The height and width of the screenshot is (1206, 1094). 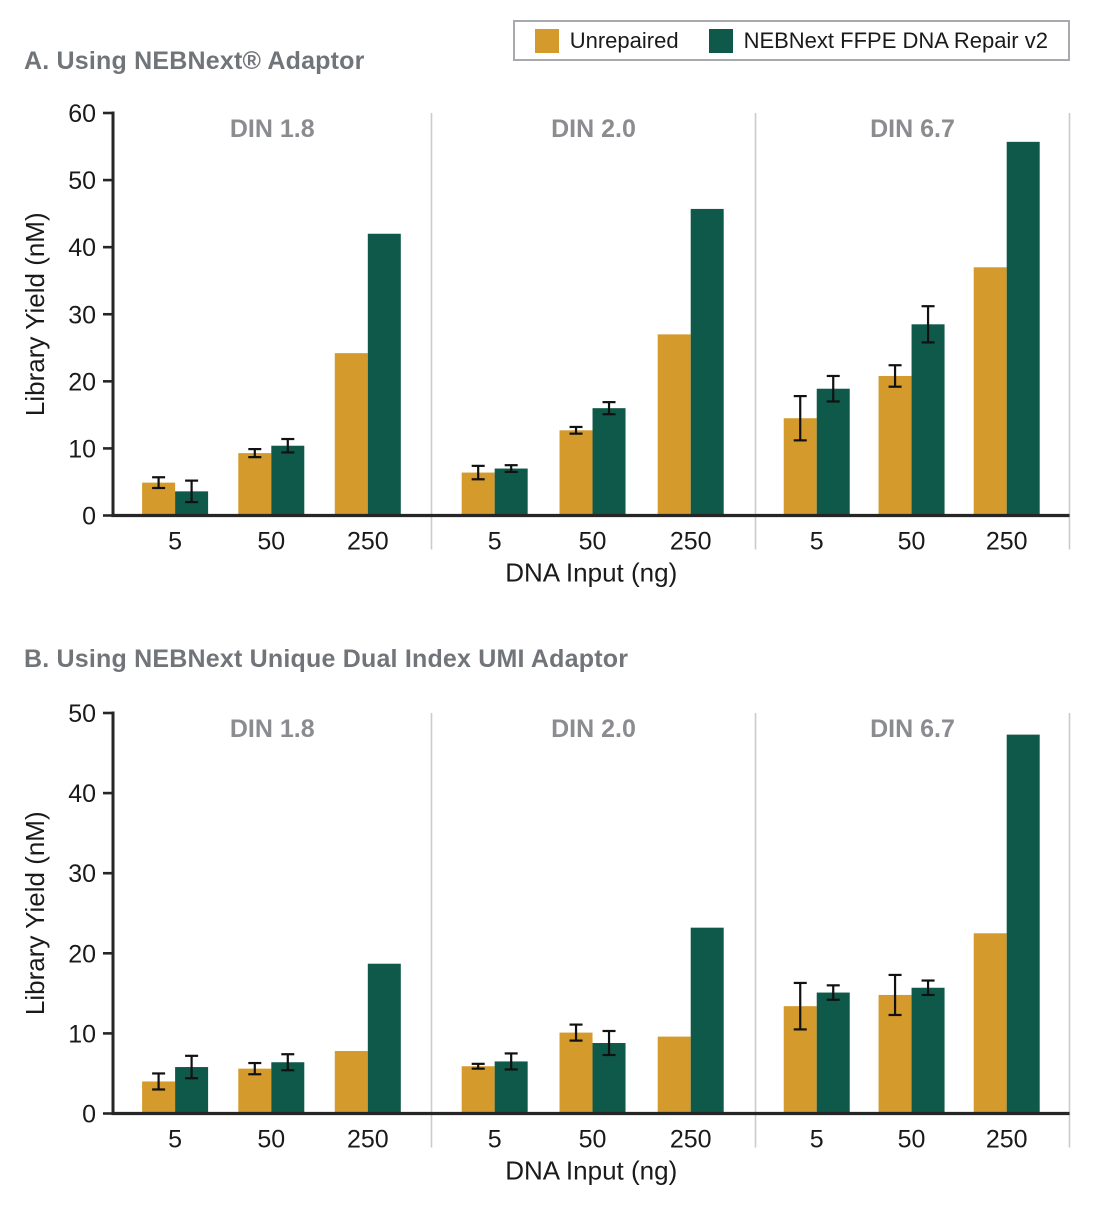 I want to click on legend-label-unrepaired: Unrepaired, so click(x=624, y=40).